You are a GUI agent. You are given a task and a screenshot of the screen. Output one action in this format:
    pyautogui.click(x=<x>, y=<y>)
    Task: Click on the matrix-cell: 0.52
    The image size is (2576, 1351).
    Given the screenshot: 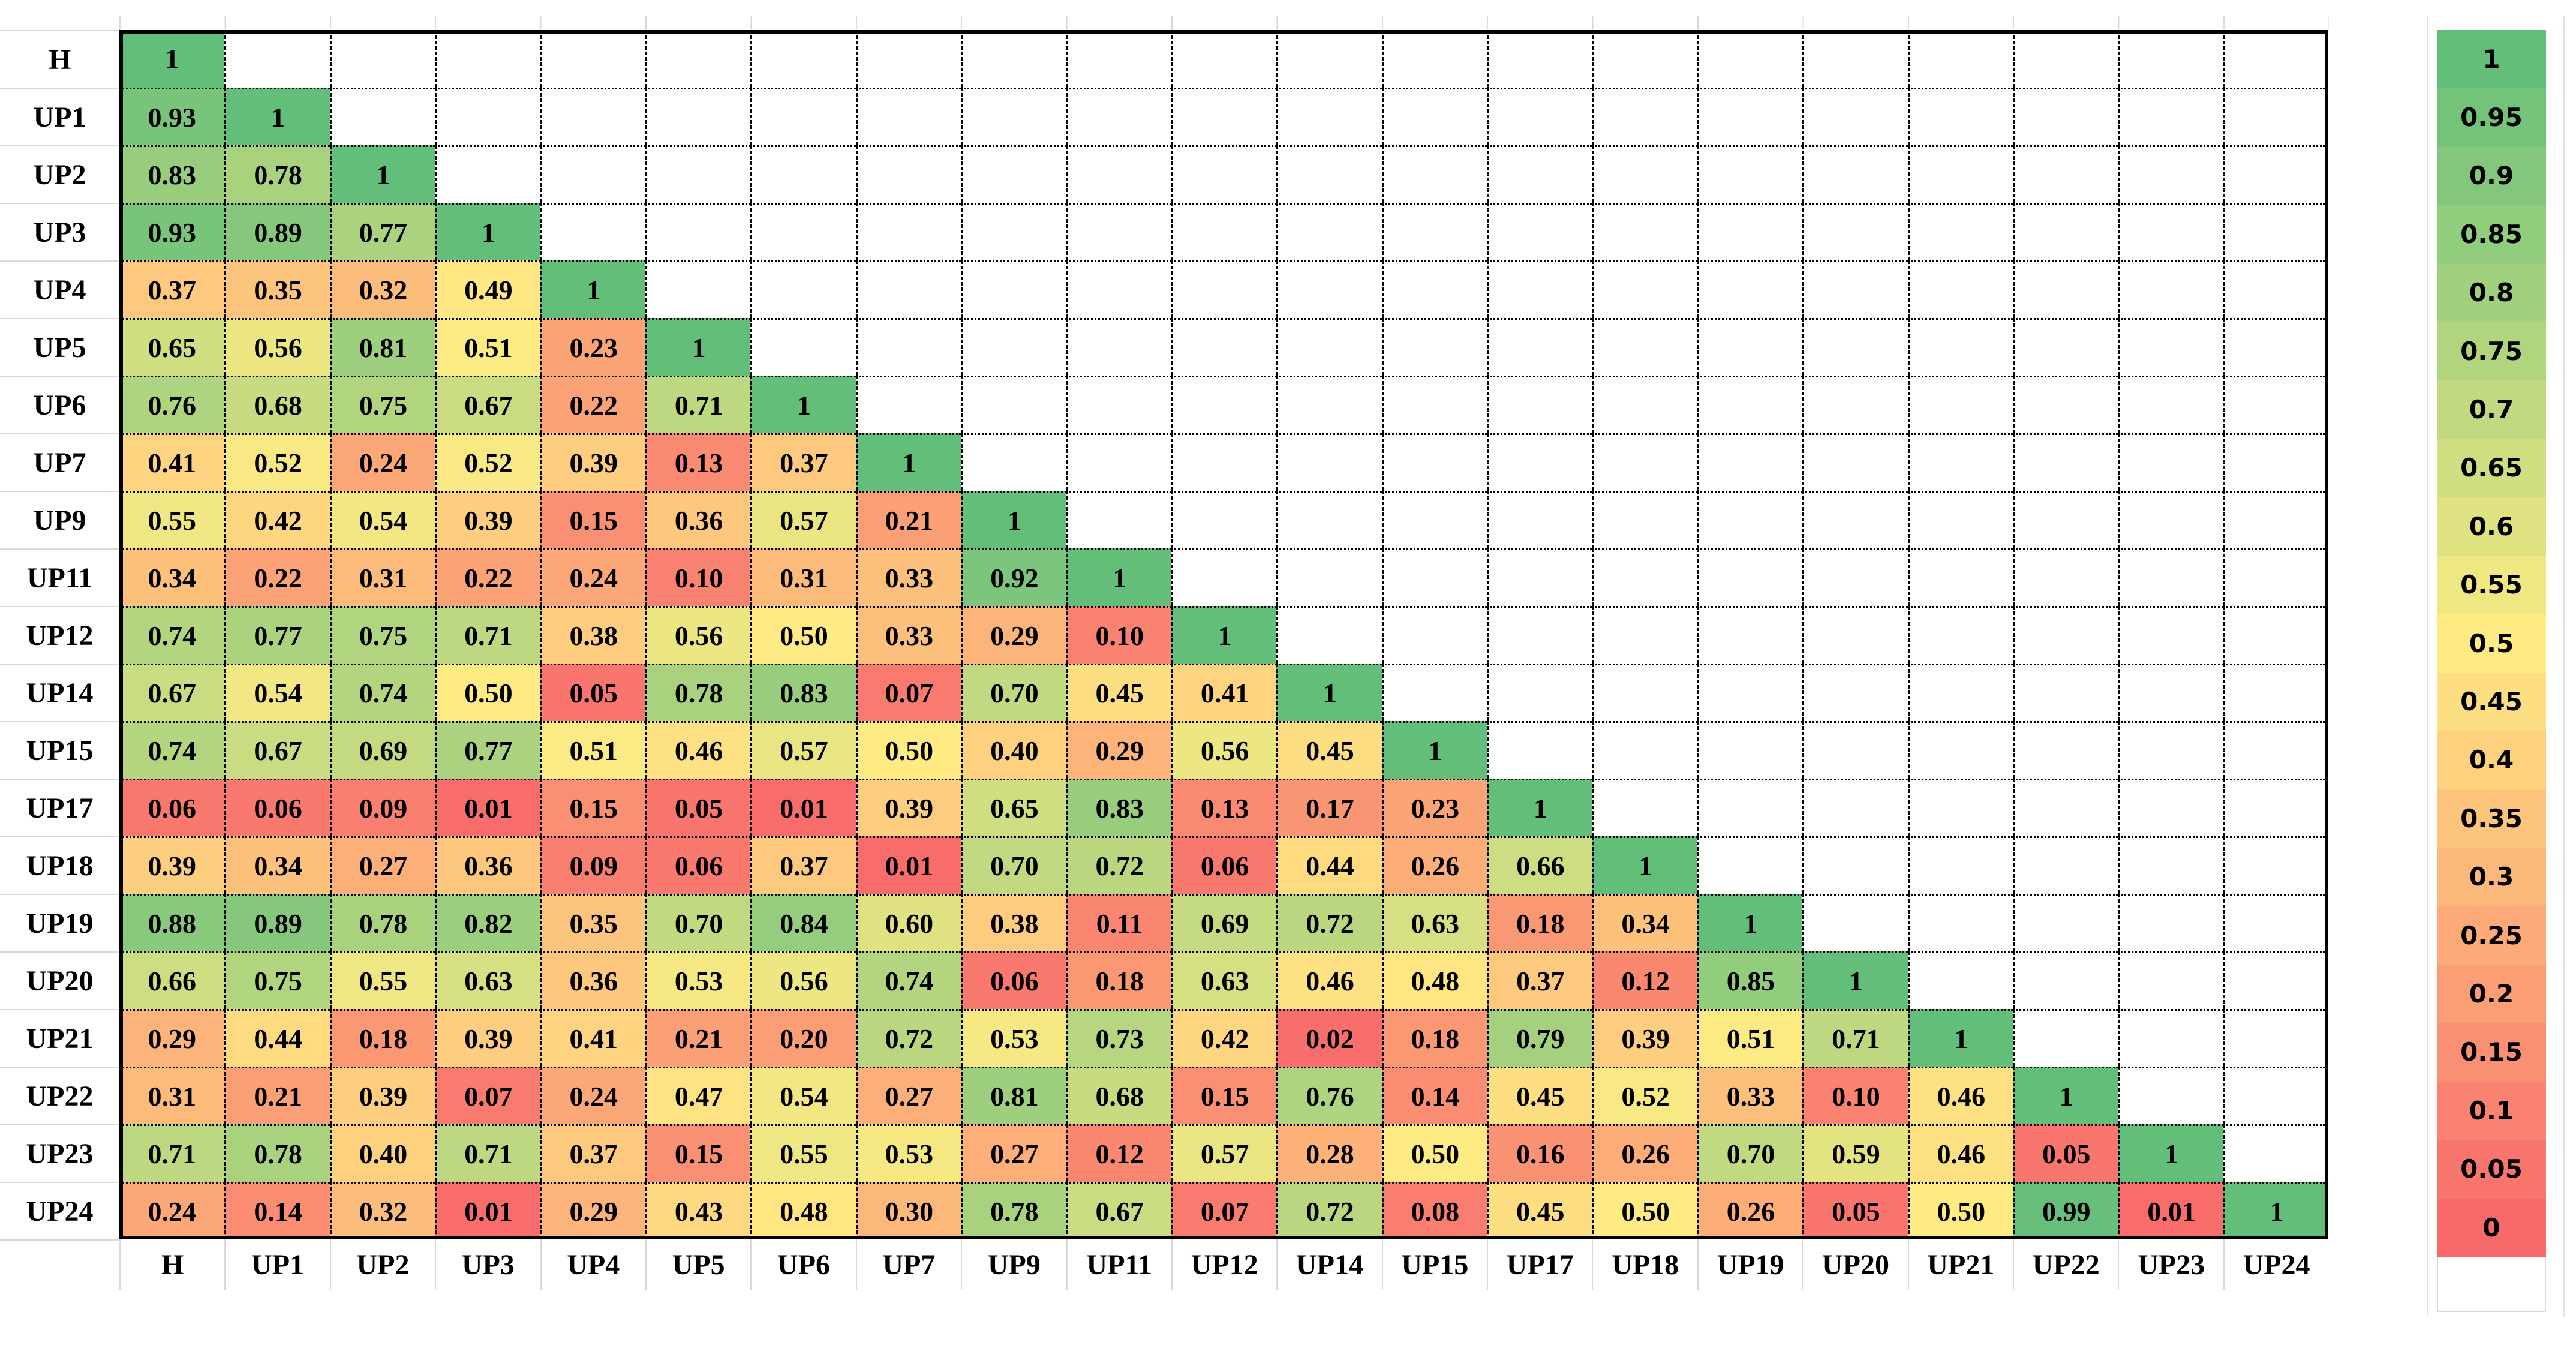 What is the action you would take?
    pyautogui.click(x=277, y=462)
    